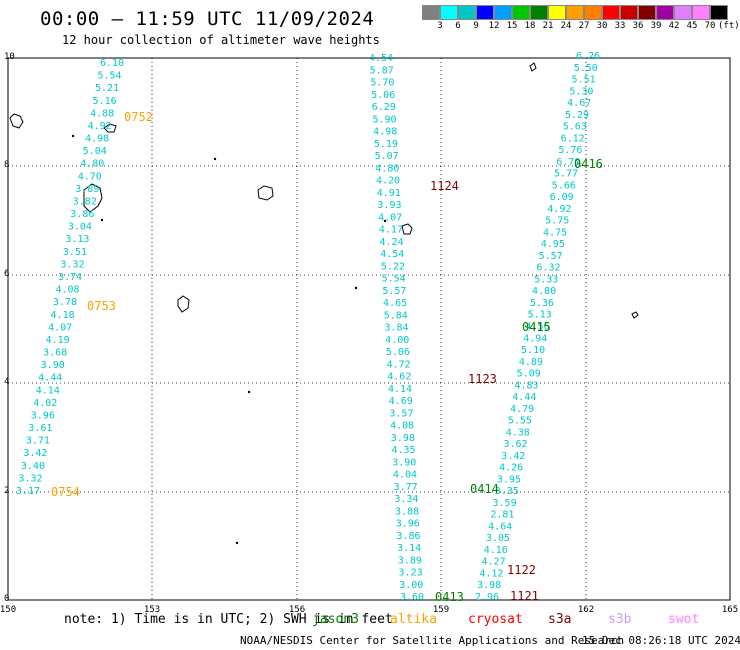 The height and width of the screenshot is (650, 740). Describe the element at coordinates (520, 421) in the screenshot. I see `wave-height-value: 5.55` at that location.